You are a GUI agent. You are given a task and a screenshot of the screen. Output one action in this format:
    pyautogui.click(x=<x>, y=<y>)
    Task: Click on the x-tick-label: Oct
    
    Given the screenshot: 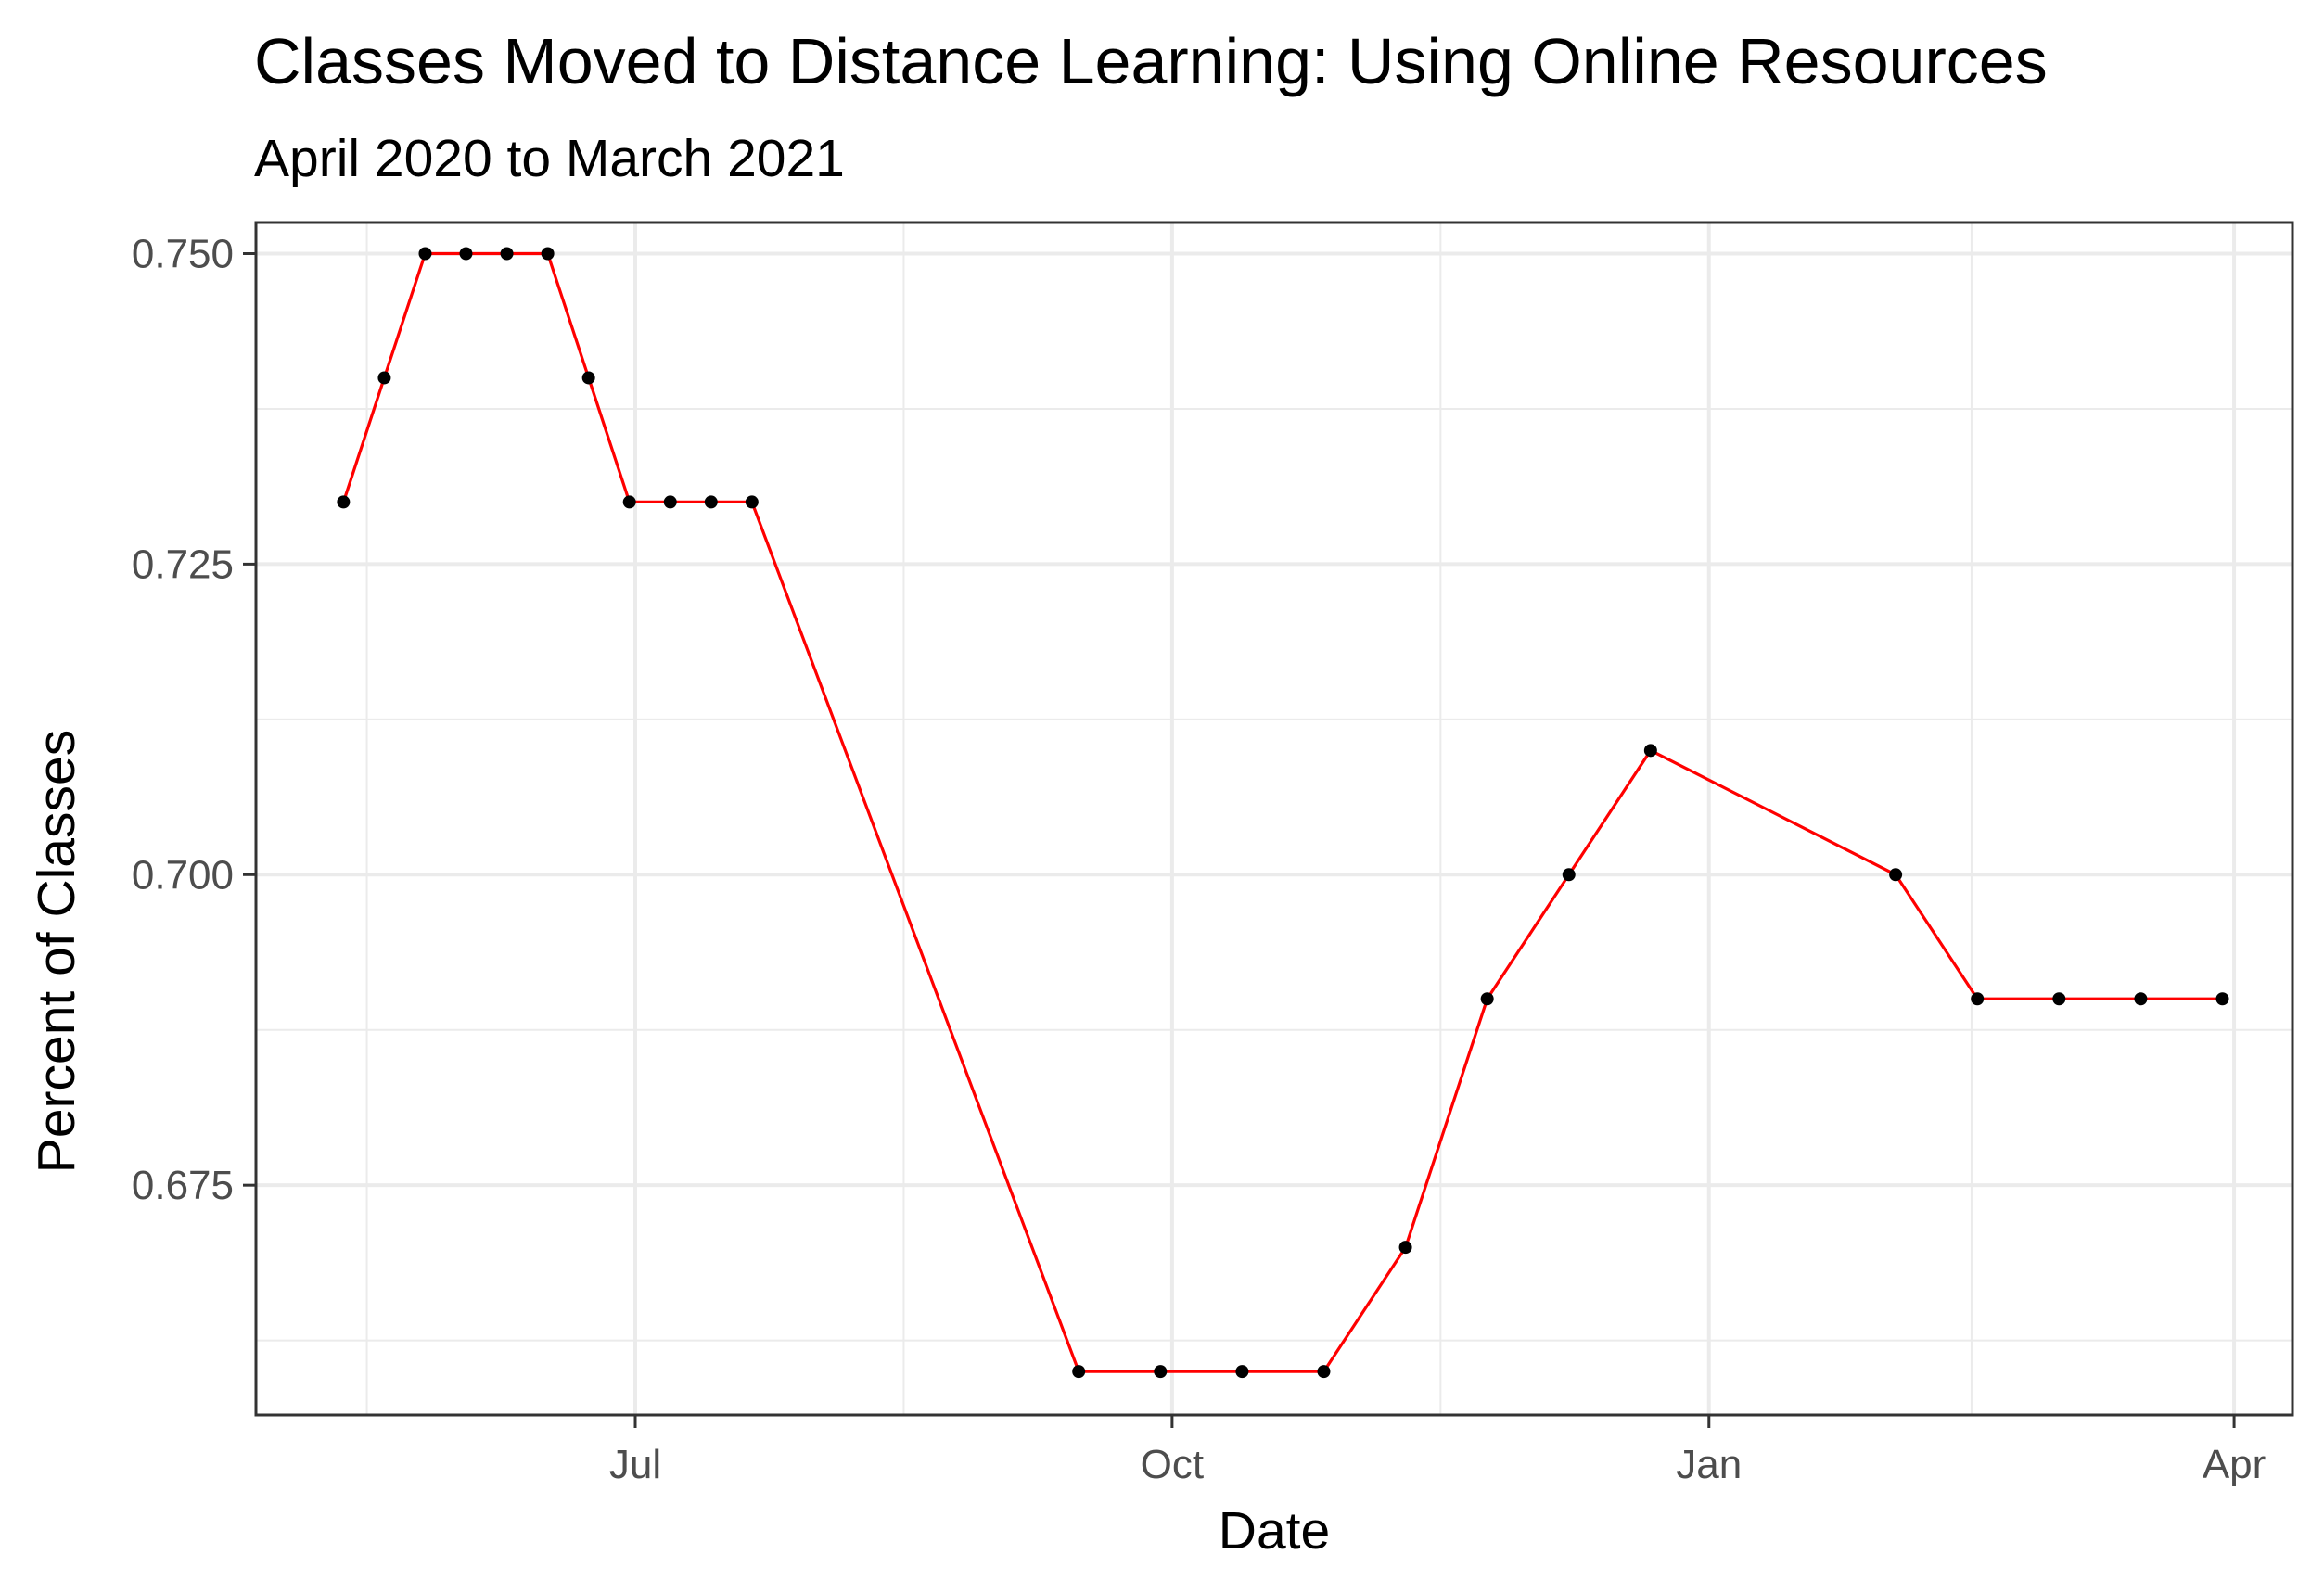 What is the action you would take?
    pyautogui.click(x=1172, y=1464)
    